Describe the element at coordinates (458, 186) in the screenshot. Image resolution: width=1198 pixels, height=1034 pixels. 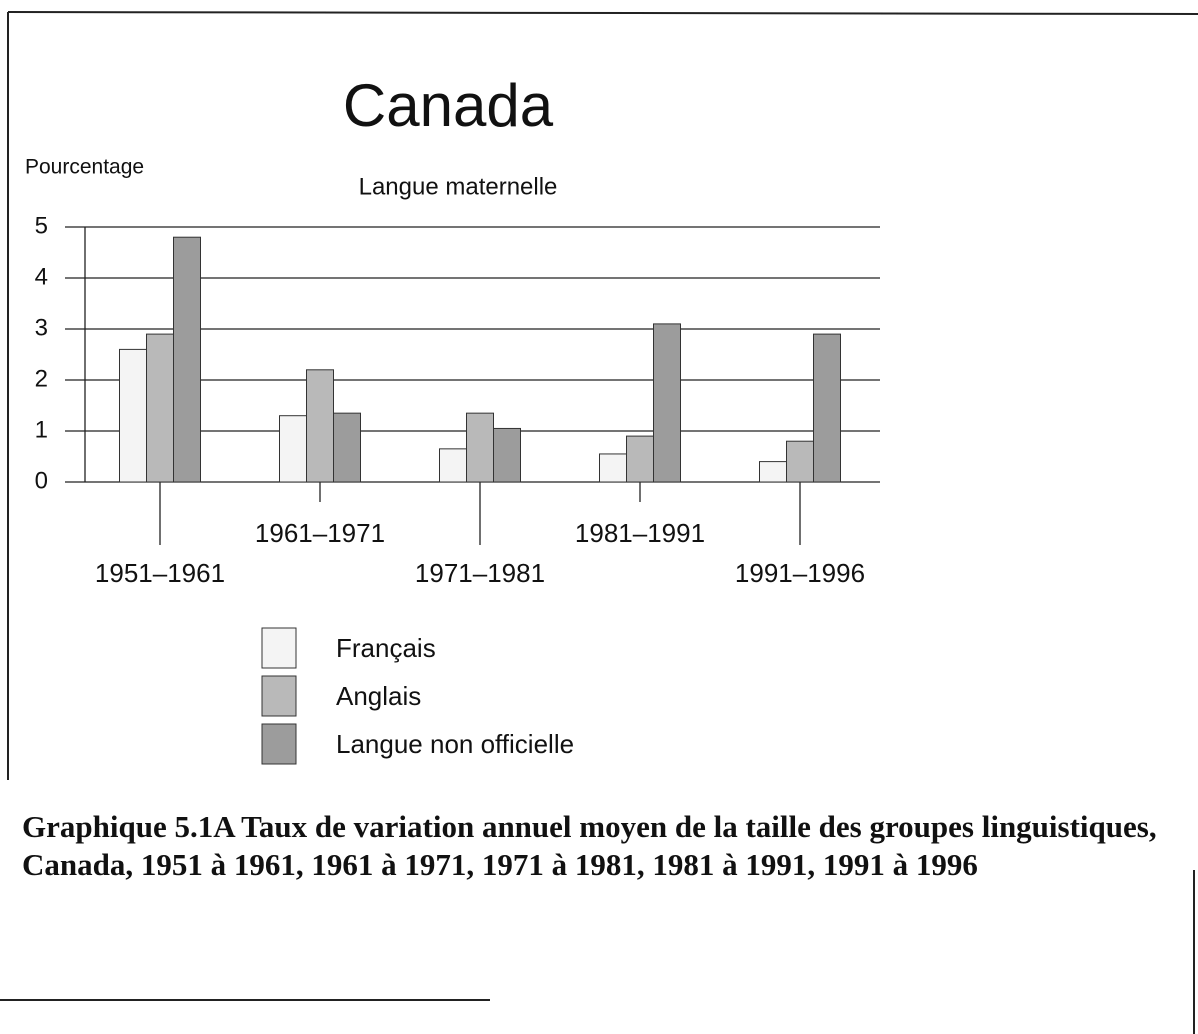
I see `chart-subtitle: Langue maternelle` at that location.